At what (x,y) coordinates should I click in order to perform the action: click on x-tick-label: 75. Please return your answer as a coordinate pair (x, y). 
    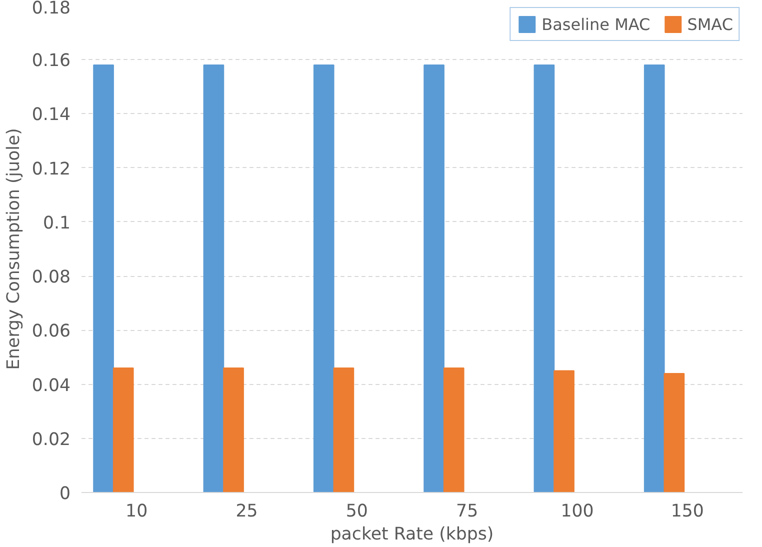
    Looking at the image, I should click on (467, 512).